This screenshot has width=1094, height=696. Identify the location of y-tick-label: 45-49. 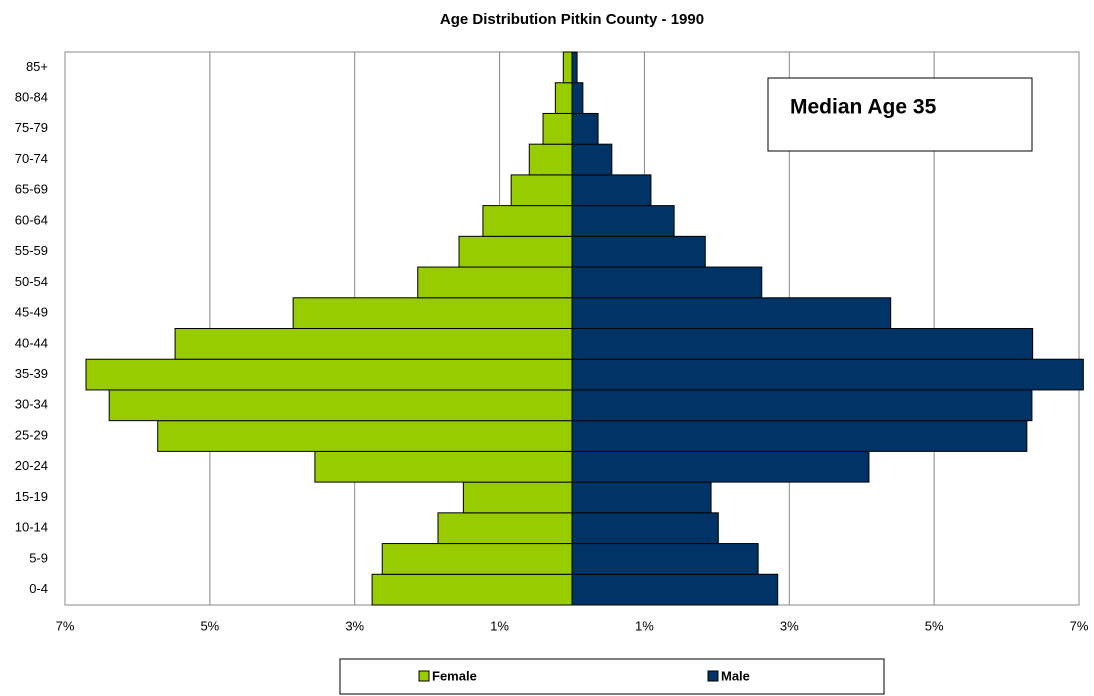
(31, 312).